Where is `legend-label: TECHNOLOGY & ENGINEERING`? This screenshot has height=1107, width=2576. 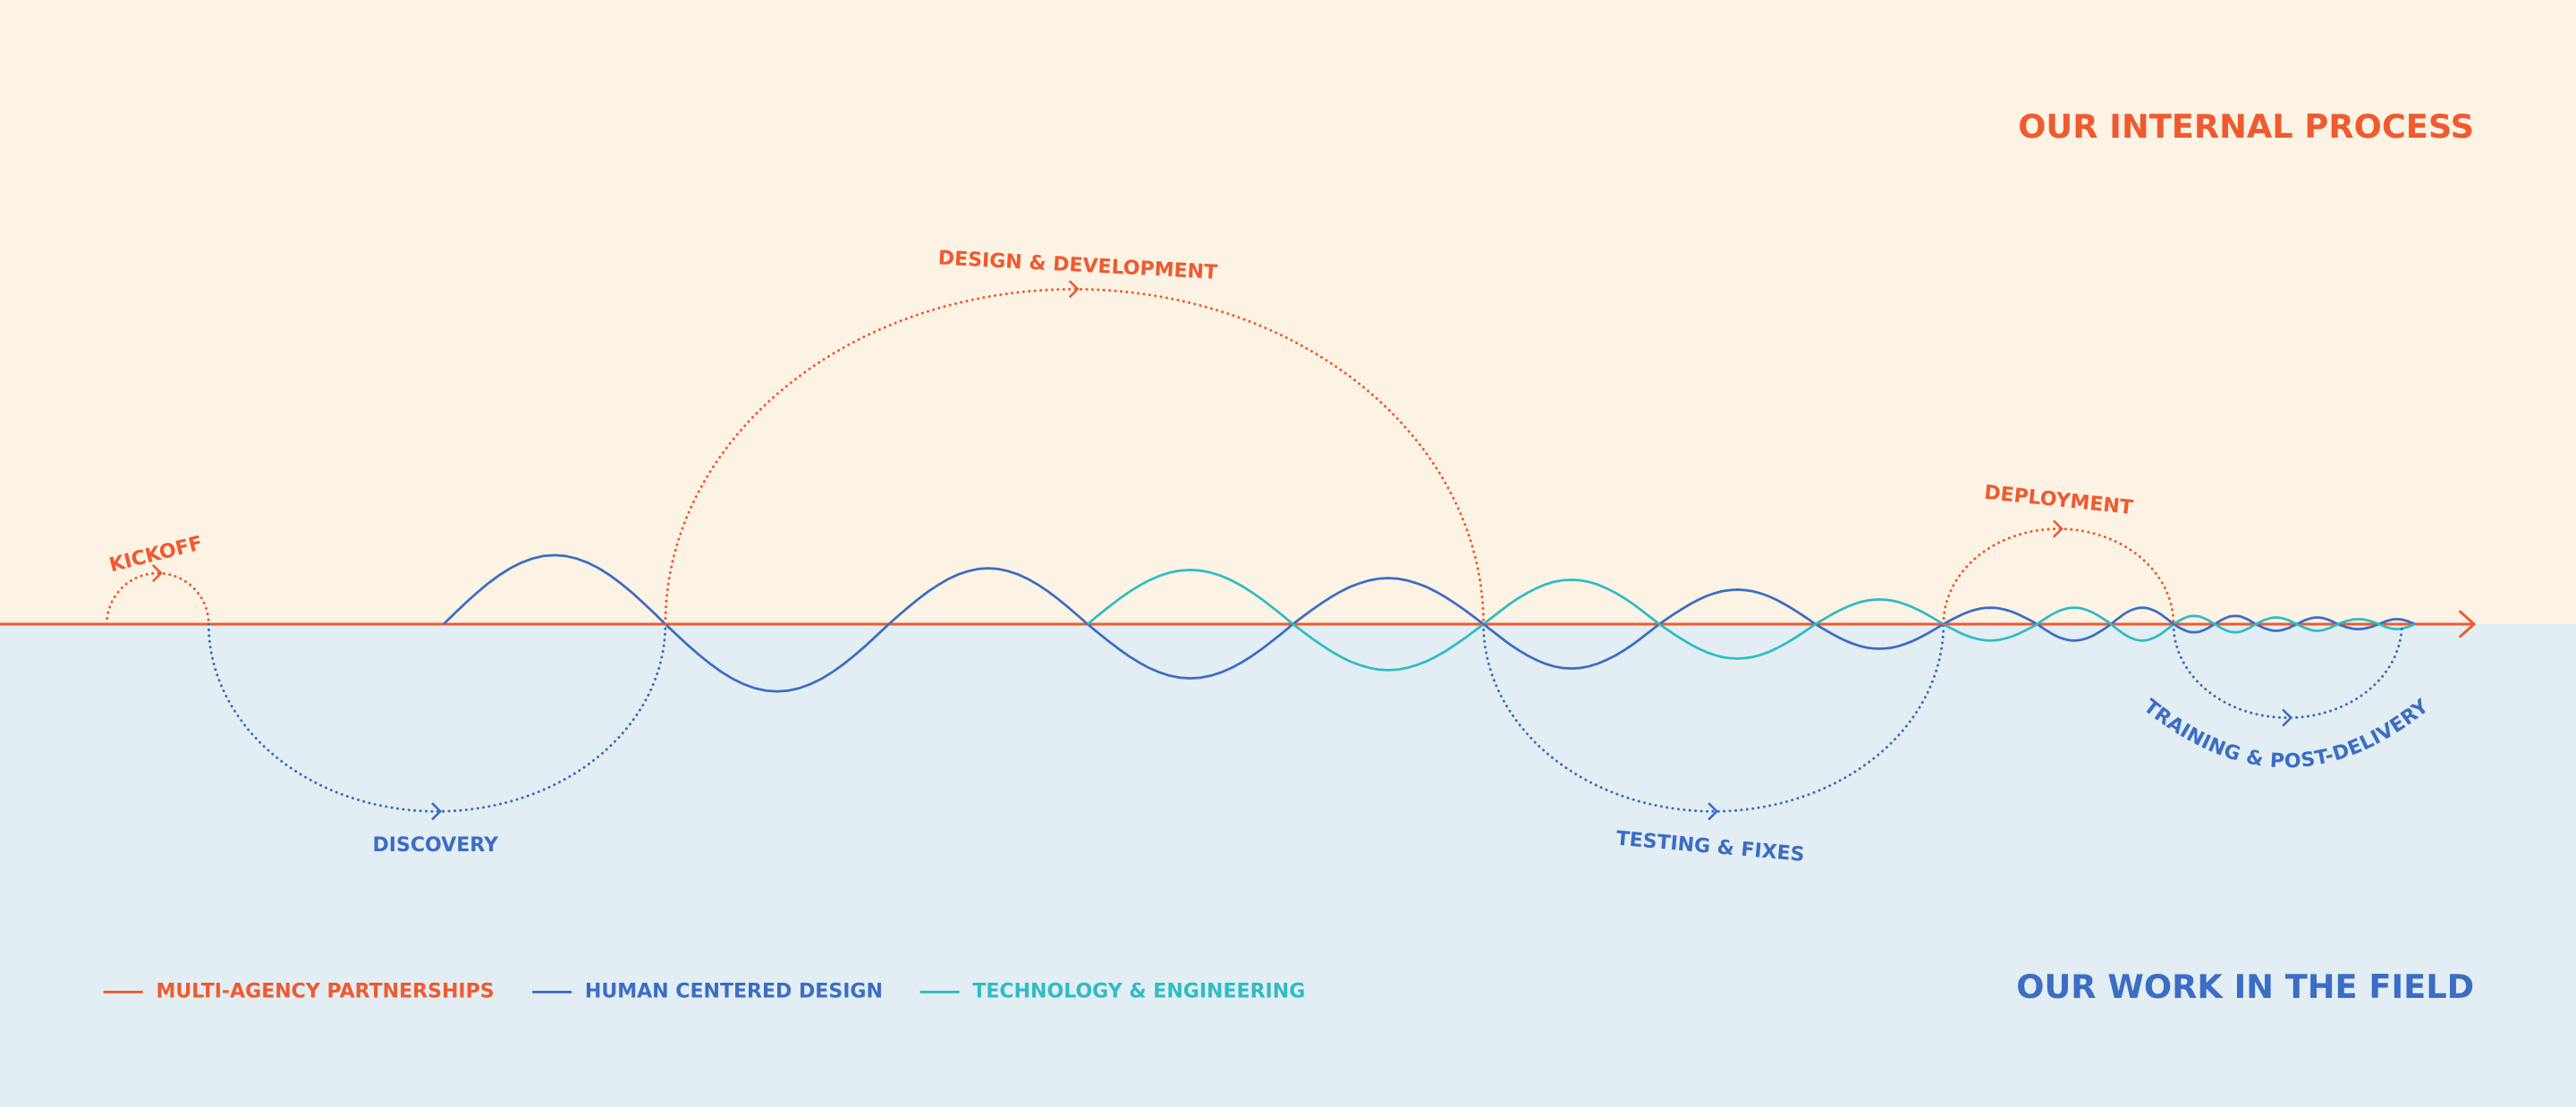
legend-label: TECHNOLOGY & ENGINEERING is located at coordinates (1138, 991).